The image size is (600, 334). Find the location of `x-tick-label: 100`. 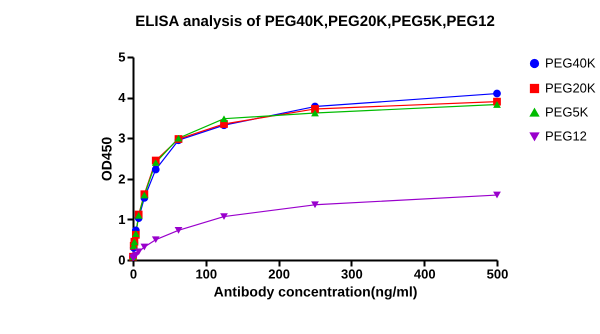

x-tick-label: 100 is located at coordinates (206, 274).